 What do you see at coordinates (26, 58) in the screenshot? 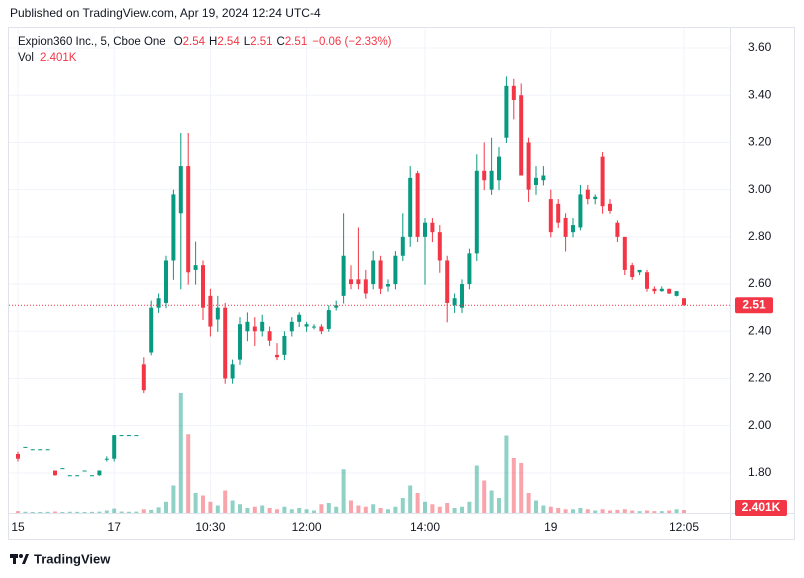
I see `volume-key: Vol` at bounding box center [26, 58].